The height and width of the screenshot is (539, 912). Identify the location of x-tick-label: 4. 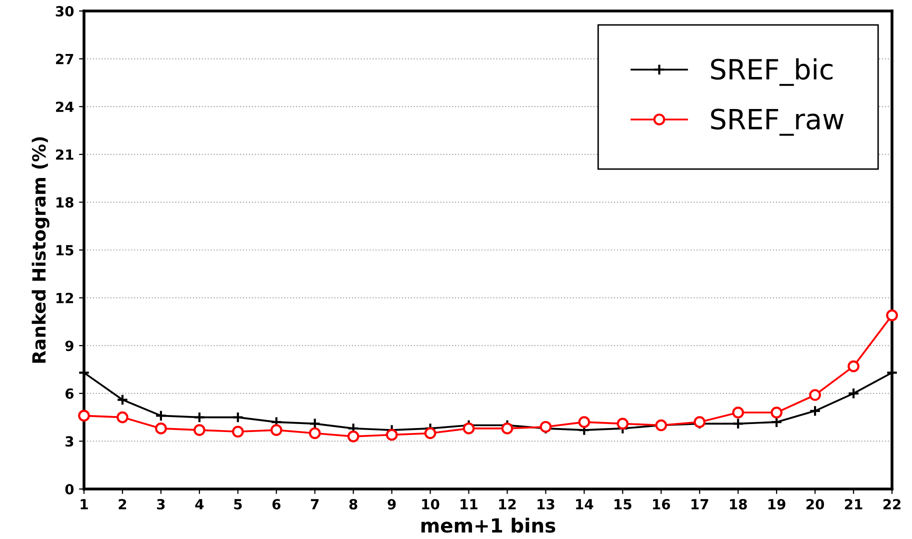
(199, 504).